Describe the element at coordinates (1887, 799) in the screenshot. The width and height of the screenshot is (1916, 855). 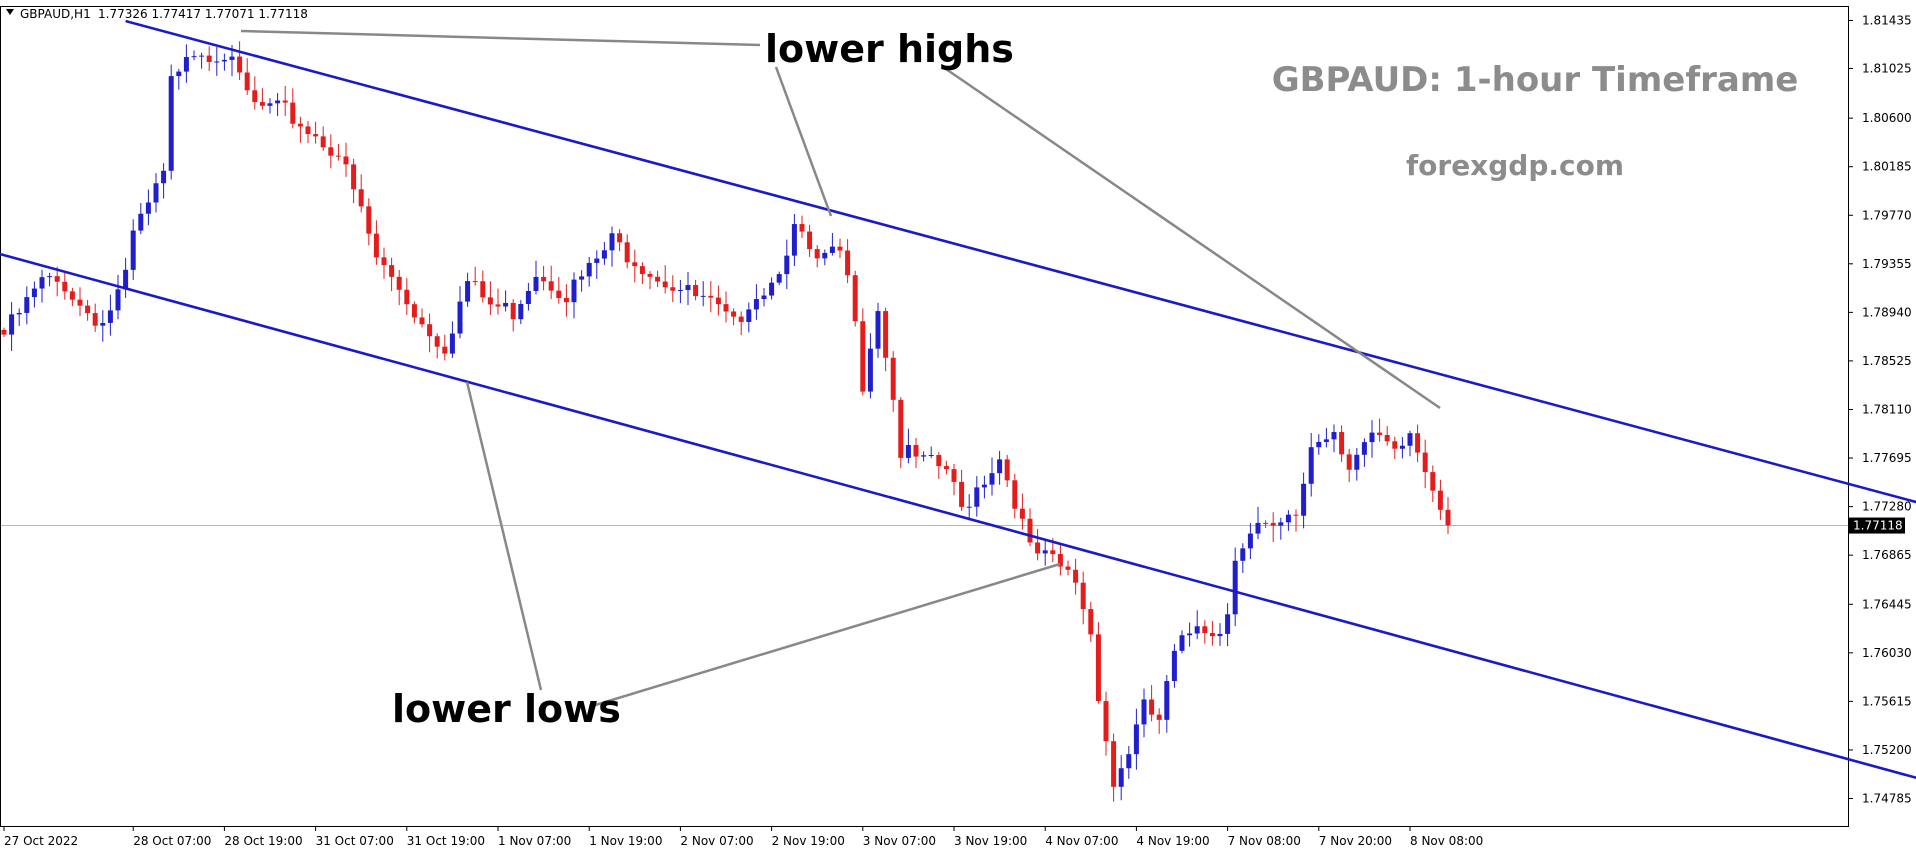
I see `y-tick-label: 1.74785` at that location.